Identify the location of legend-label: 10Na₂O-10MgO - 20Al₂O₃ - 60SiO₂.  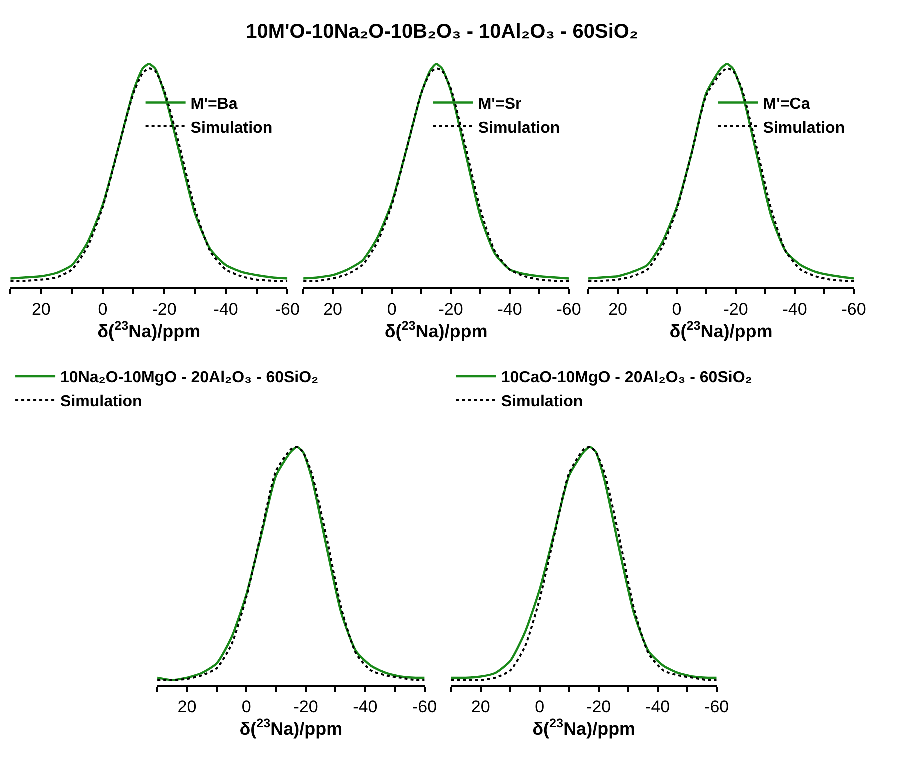
(189, 378).